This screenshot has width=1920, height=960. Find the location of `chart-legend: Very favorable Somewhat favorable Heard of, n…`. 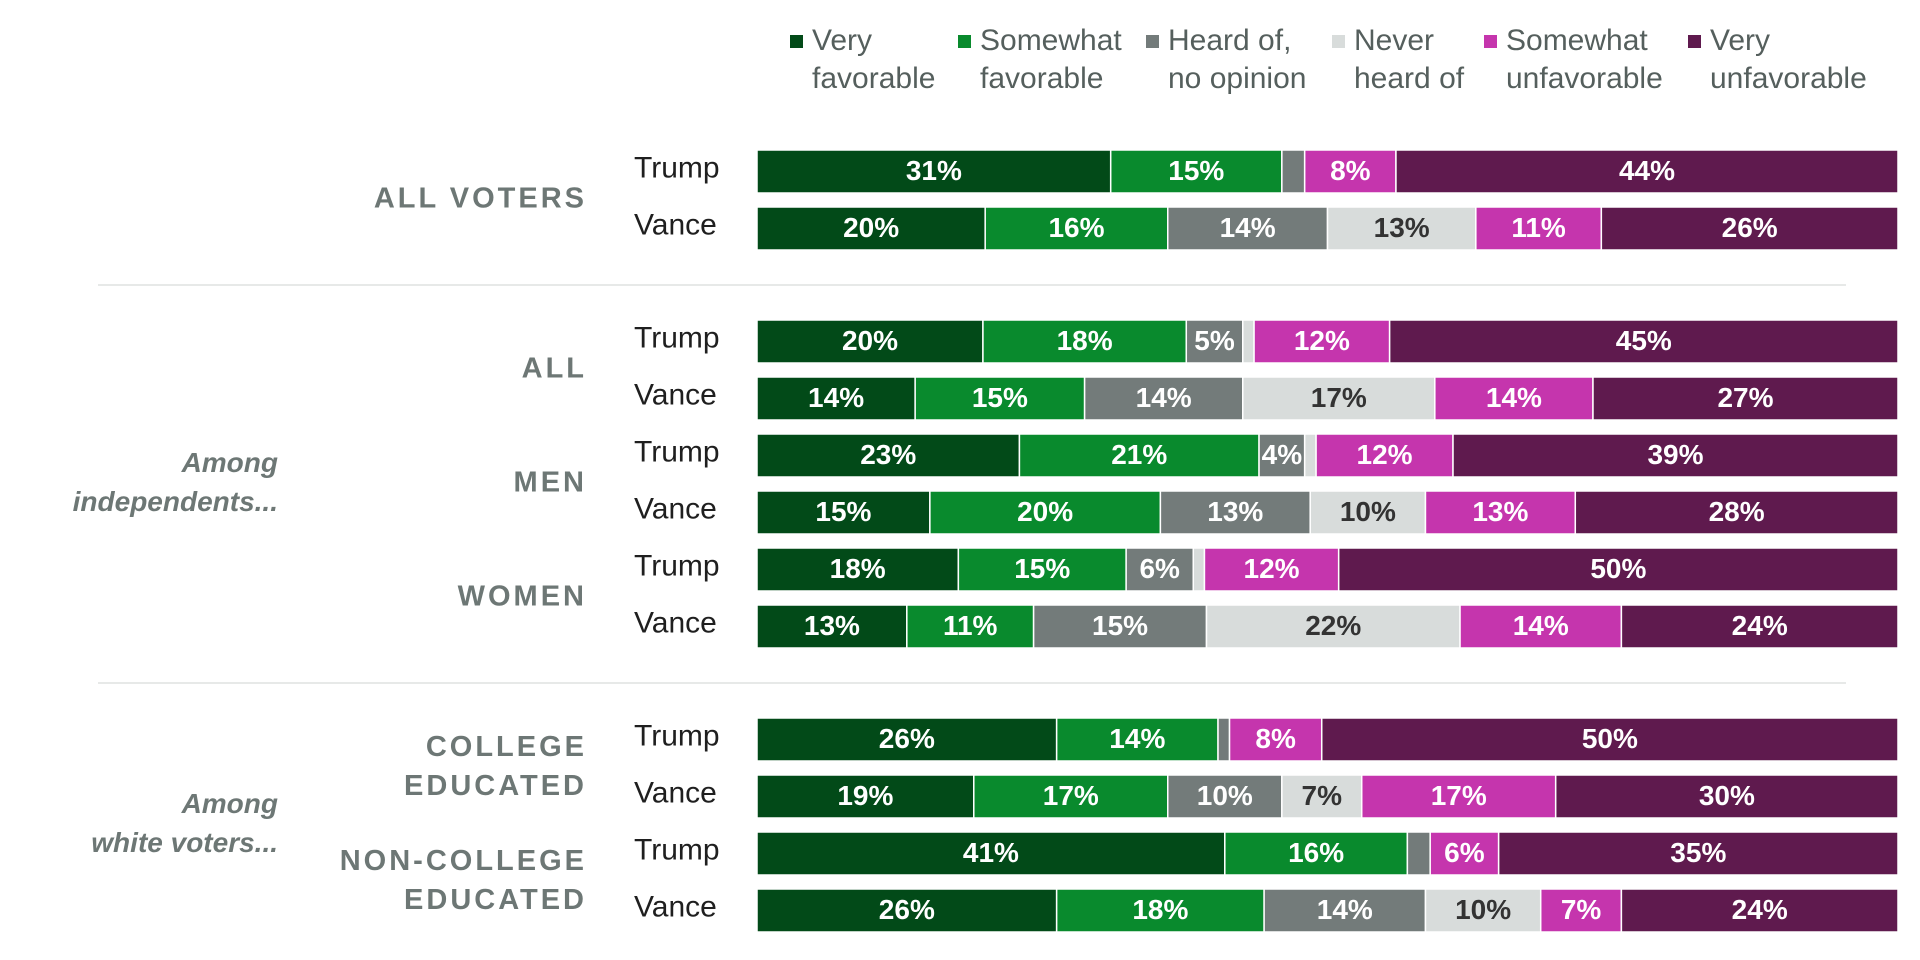

chart-legend: Very favorable Somewhat favorable Heard of, n… is located at coordinates (1328, 59).